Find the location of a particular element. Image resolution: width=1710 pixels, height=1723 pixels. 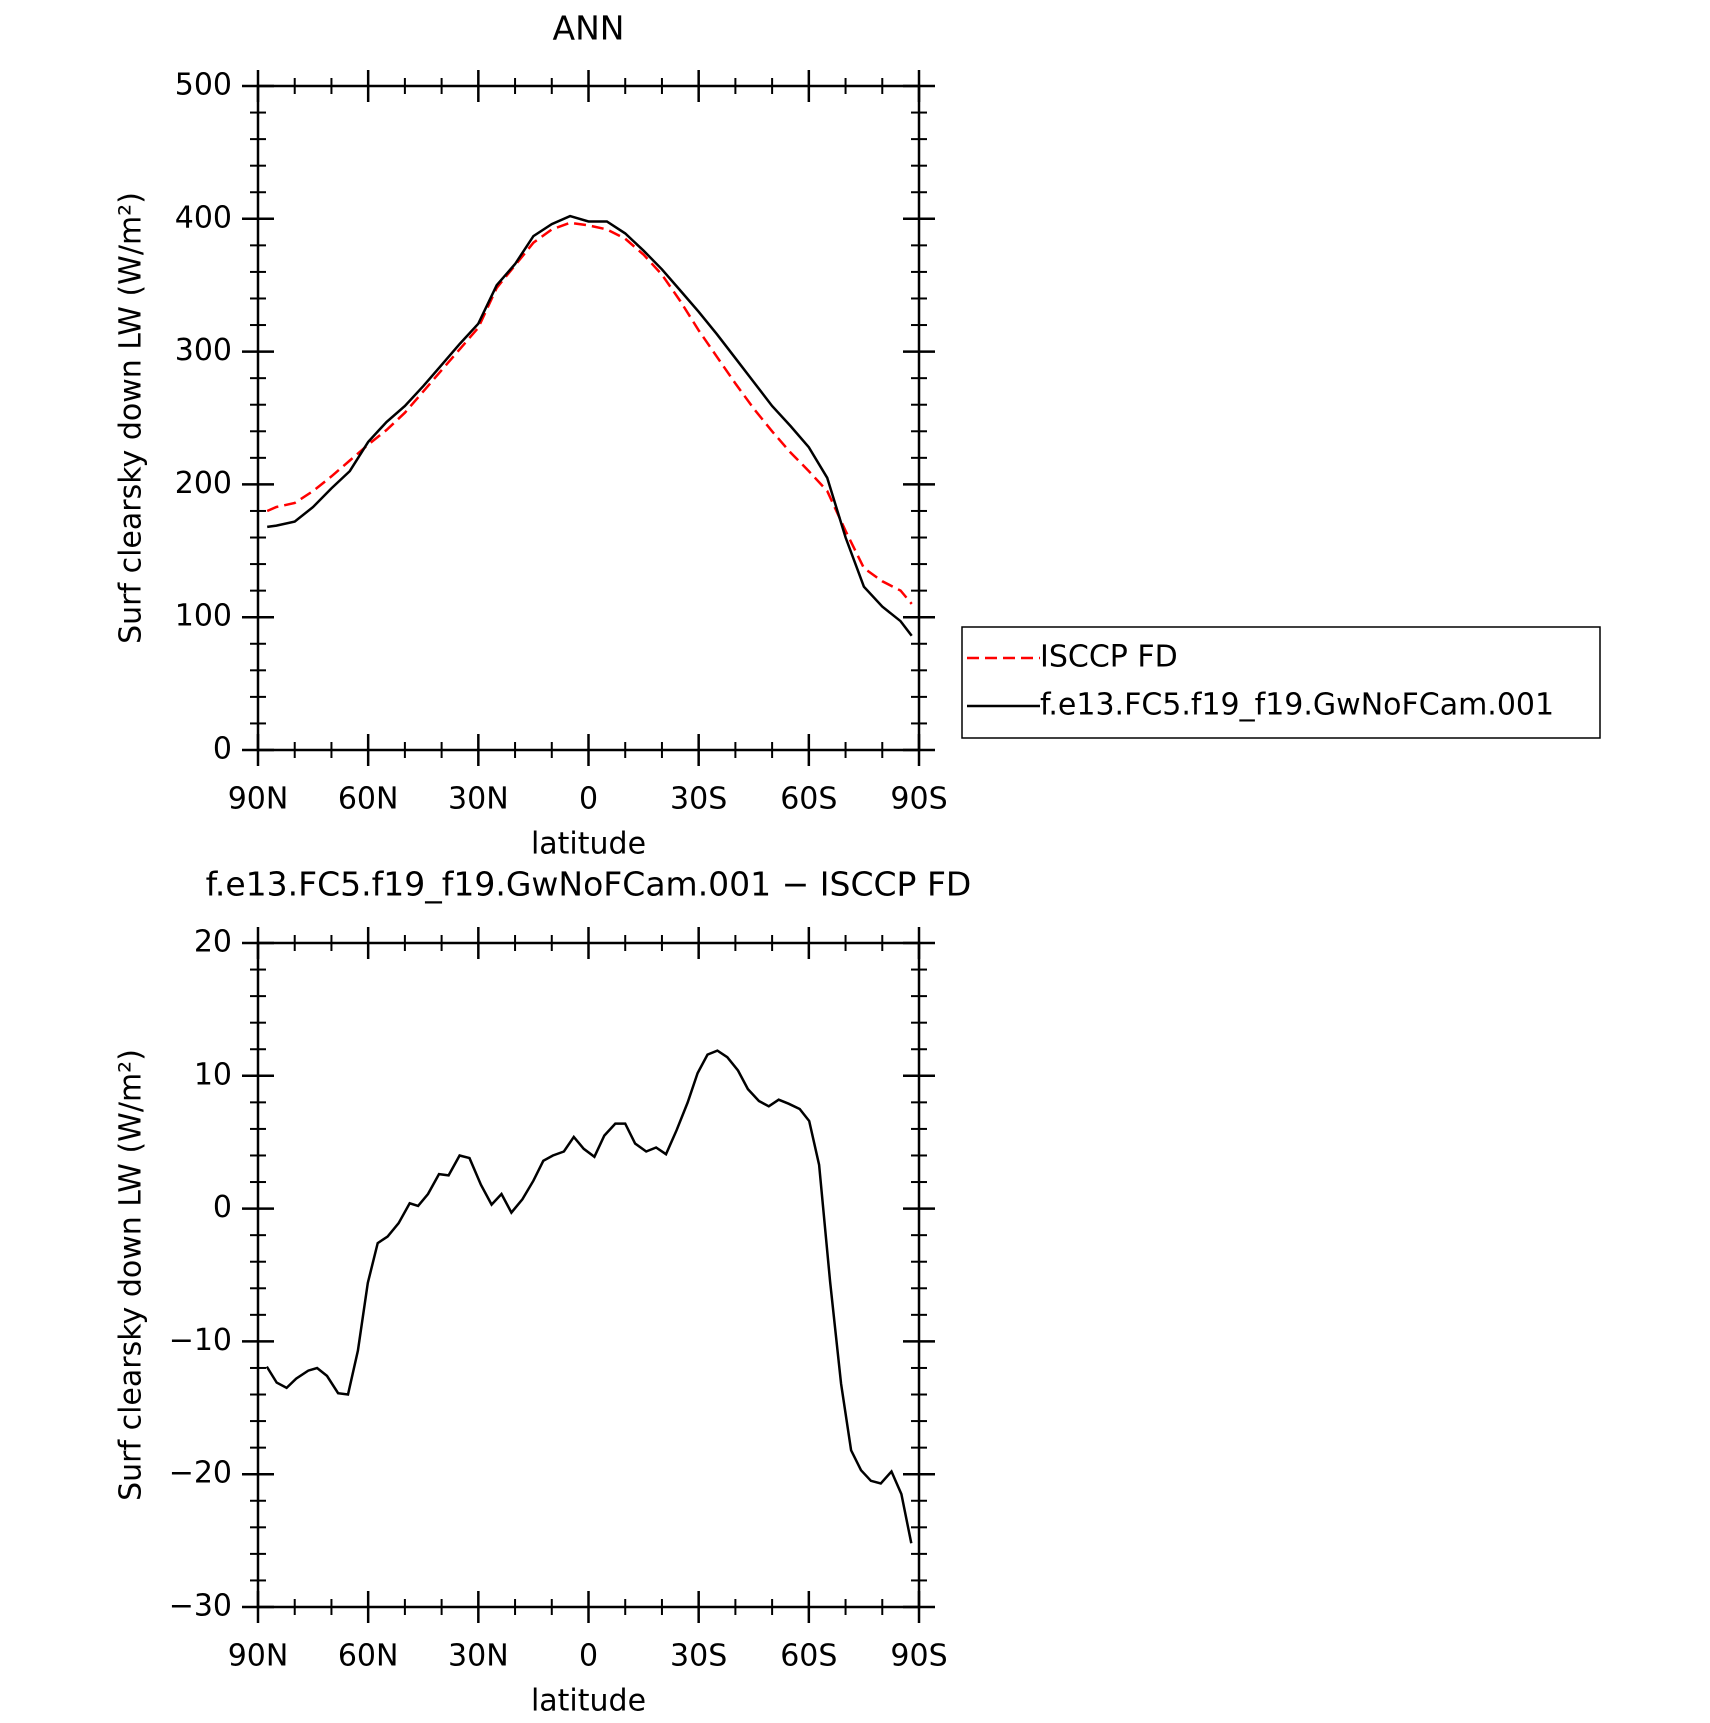

legend-label: ISCCP FD is located at coordinates (1109, 657).